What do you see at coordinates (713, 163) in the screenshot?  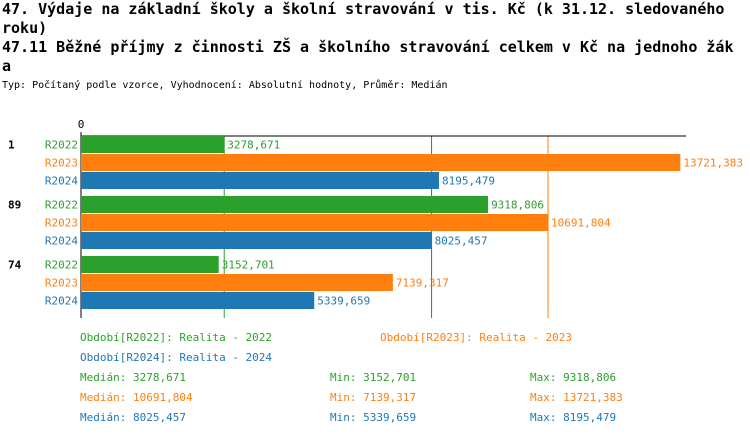 I see `value-label: 13721,383` at bounding box center [713, 163].